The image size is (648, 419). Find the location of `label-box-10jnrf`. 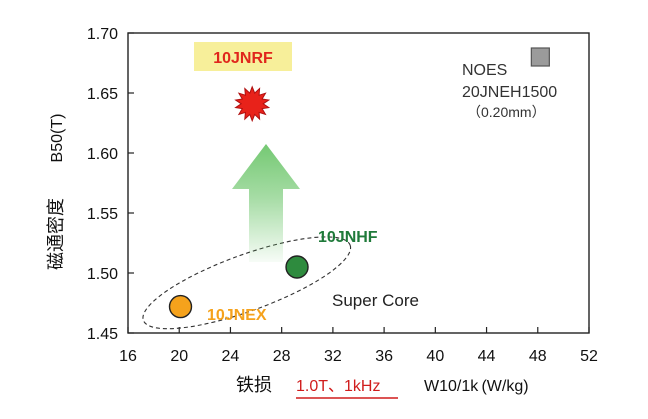

label-box-10jnrf is located at coordinates (243, 56).